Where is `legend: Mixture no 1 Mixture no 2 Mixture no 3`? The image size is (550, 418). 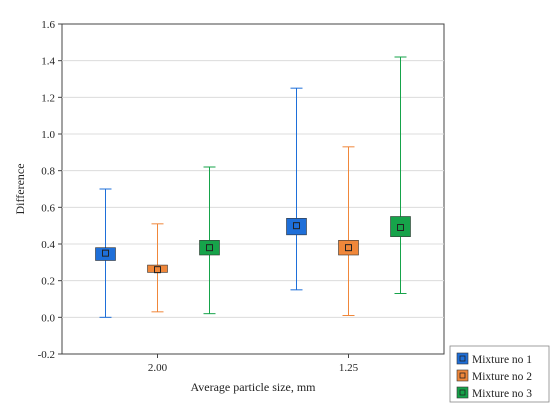
legend: Mixture no 1 Mixture no 2 Mixture no 3 is located at coordinates (499, 374).